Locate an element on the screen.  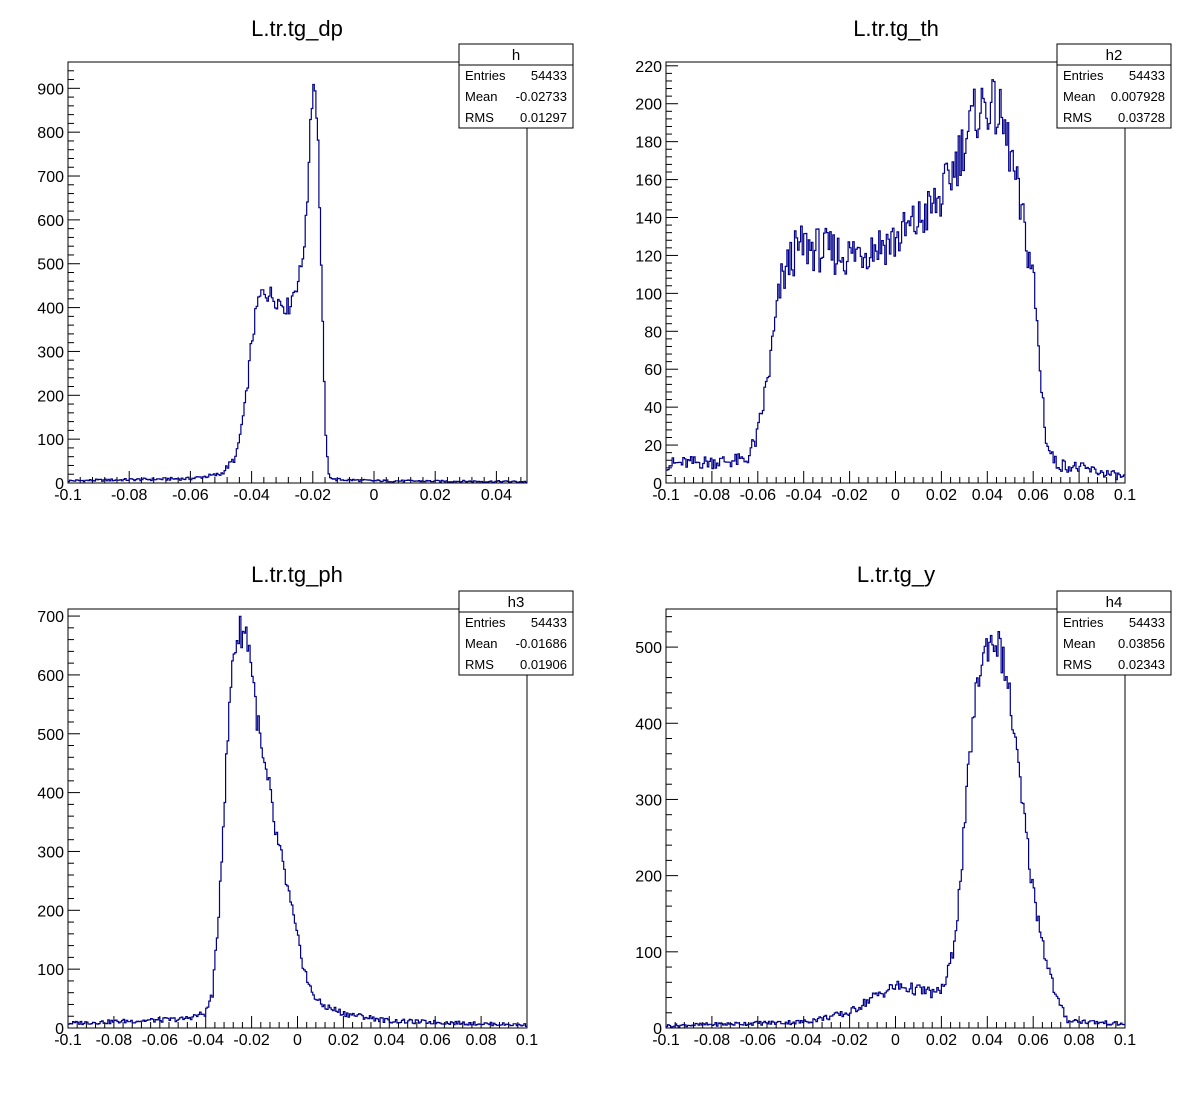
y-tick-label: 40 is located at coordinates (653, 408).